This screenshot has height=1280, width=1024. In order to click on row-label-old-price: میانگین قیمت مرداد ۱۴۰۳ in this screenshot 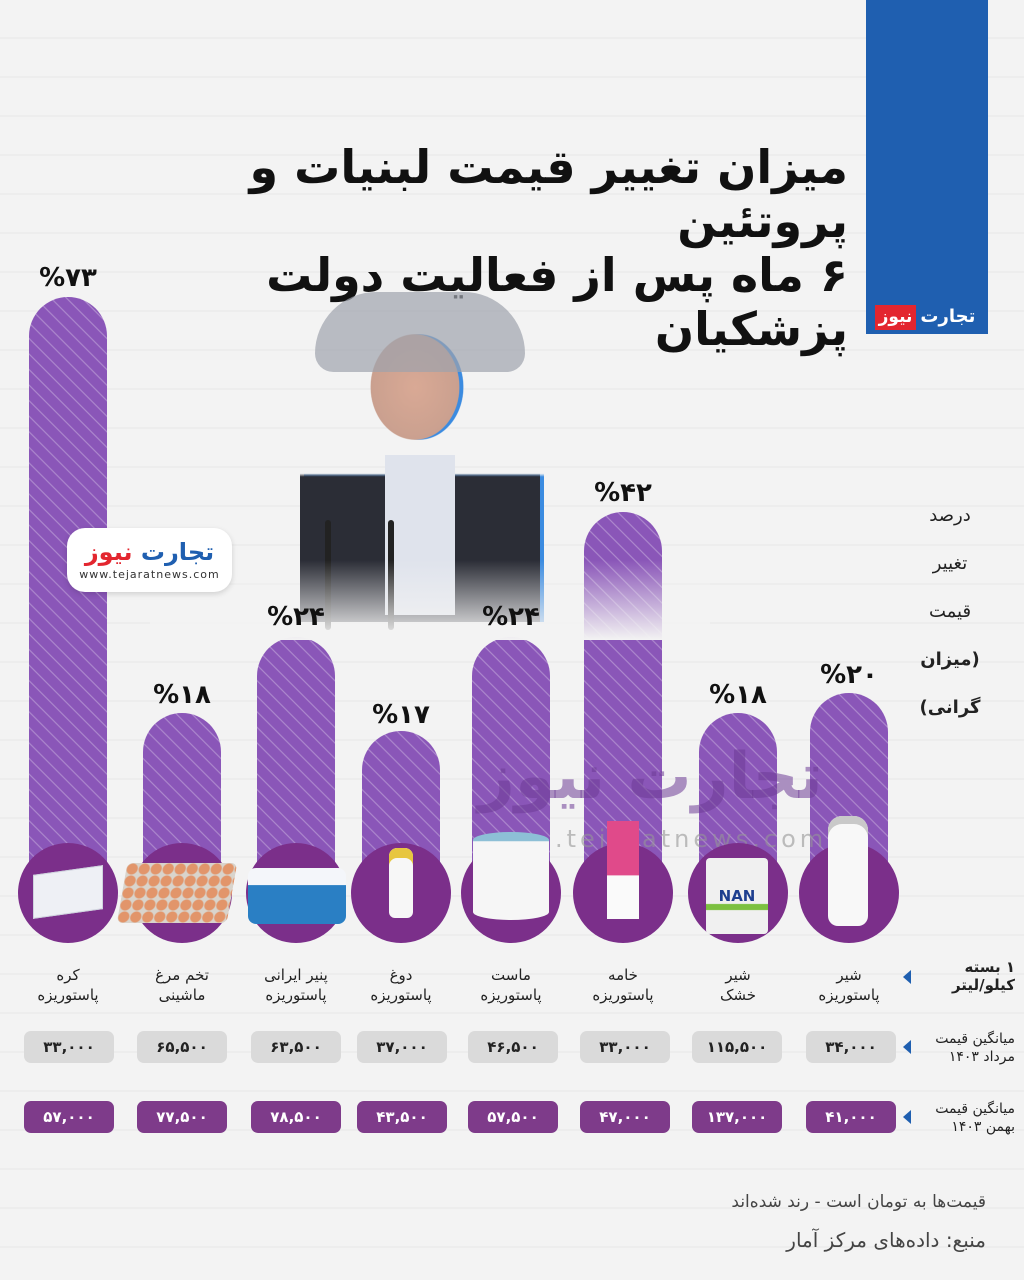, I will do `click(975, 1048)`.